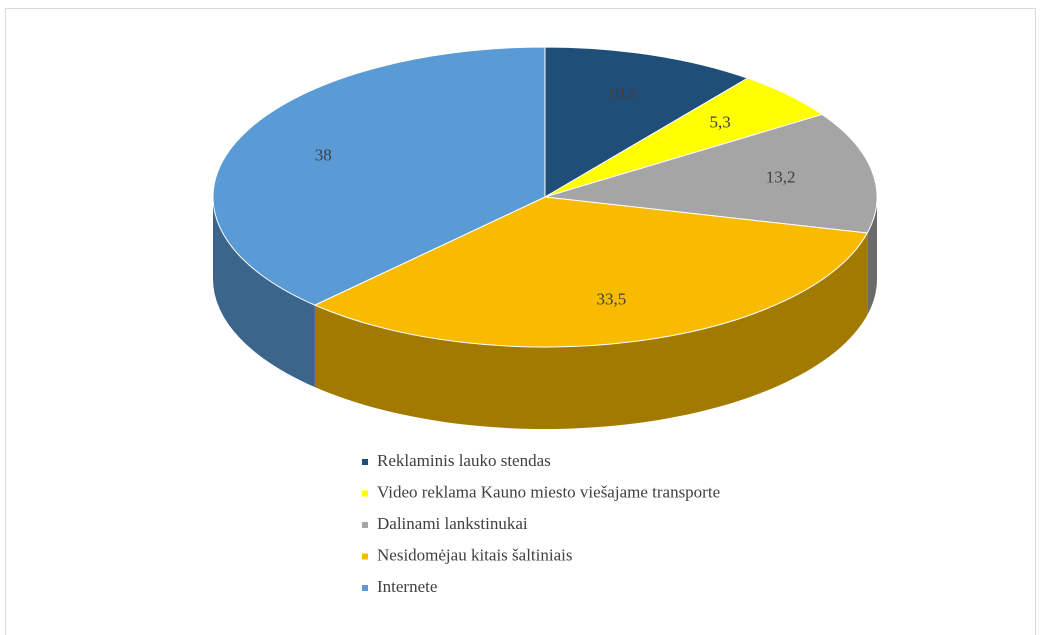 Image resolution: width=1042 pixels, height=635 pixels. I want to click on legend-label: Dalinami lankstinukai, so click(452, 523).